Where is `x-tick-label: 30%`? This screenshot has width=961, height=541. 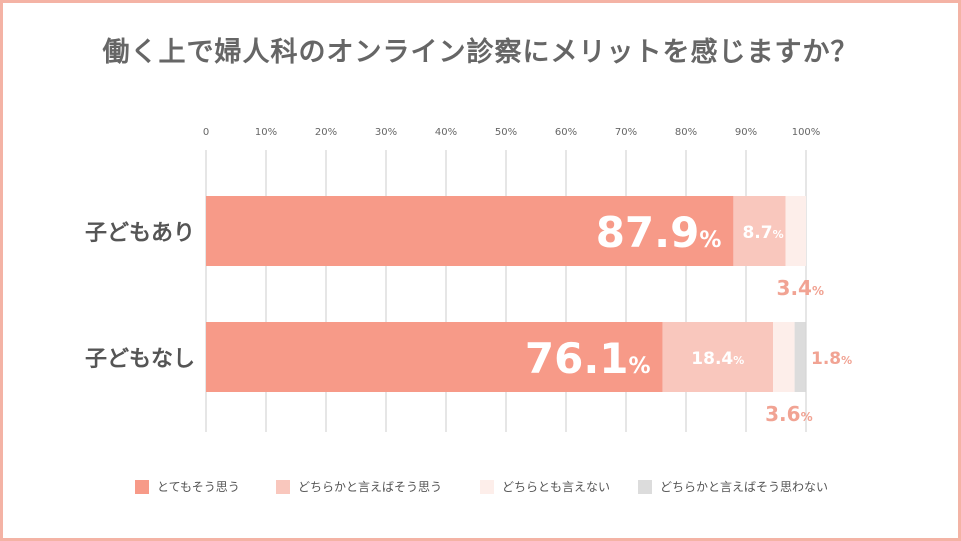
x-tick-label: 30% is located at coordinates (386, 132).